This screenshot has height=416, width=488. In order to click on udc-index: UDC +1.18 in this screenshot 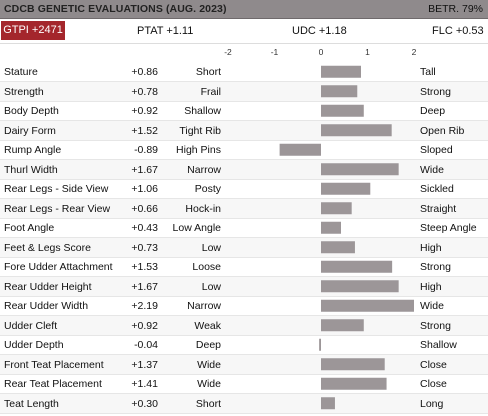, I will do `click(319, 31)`.